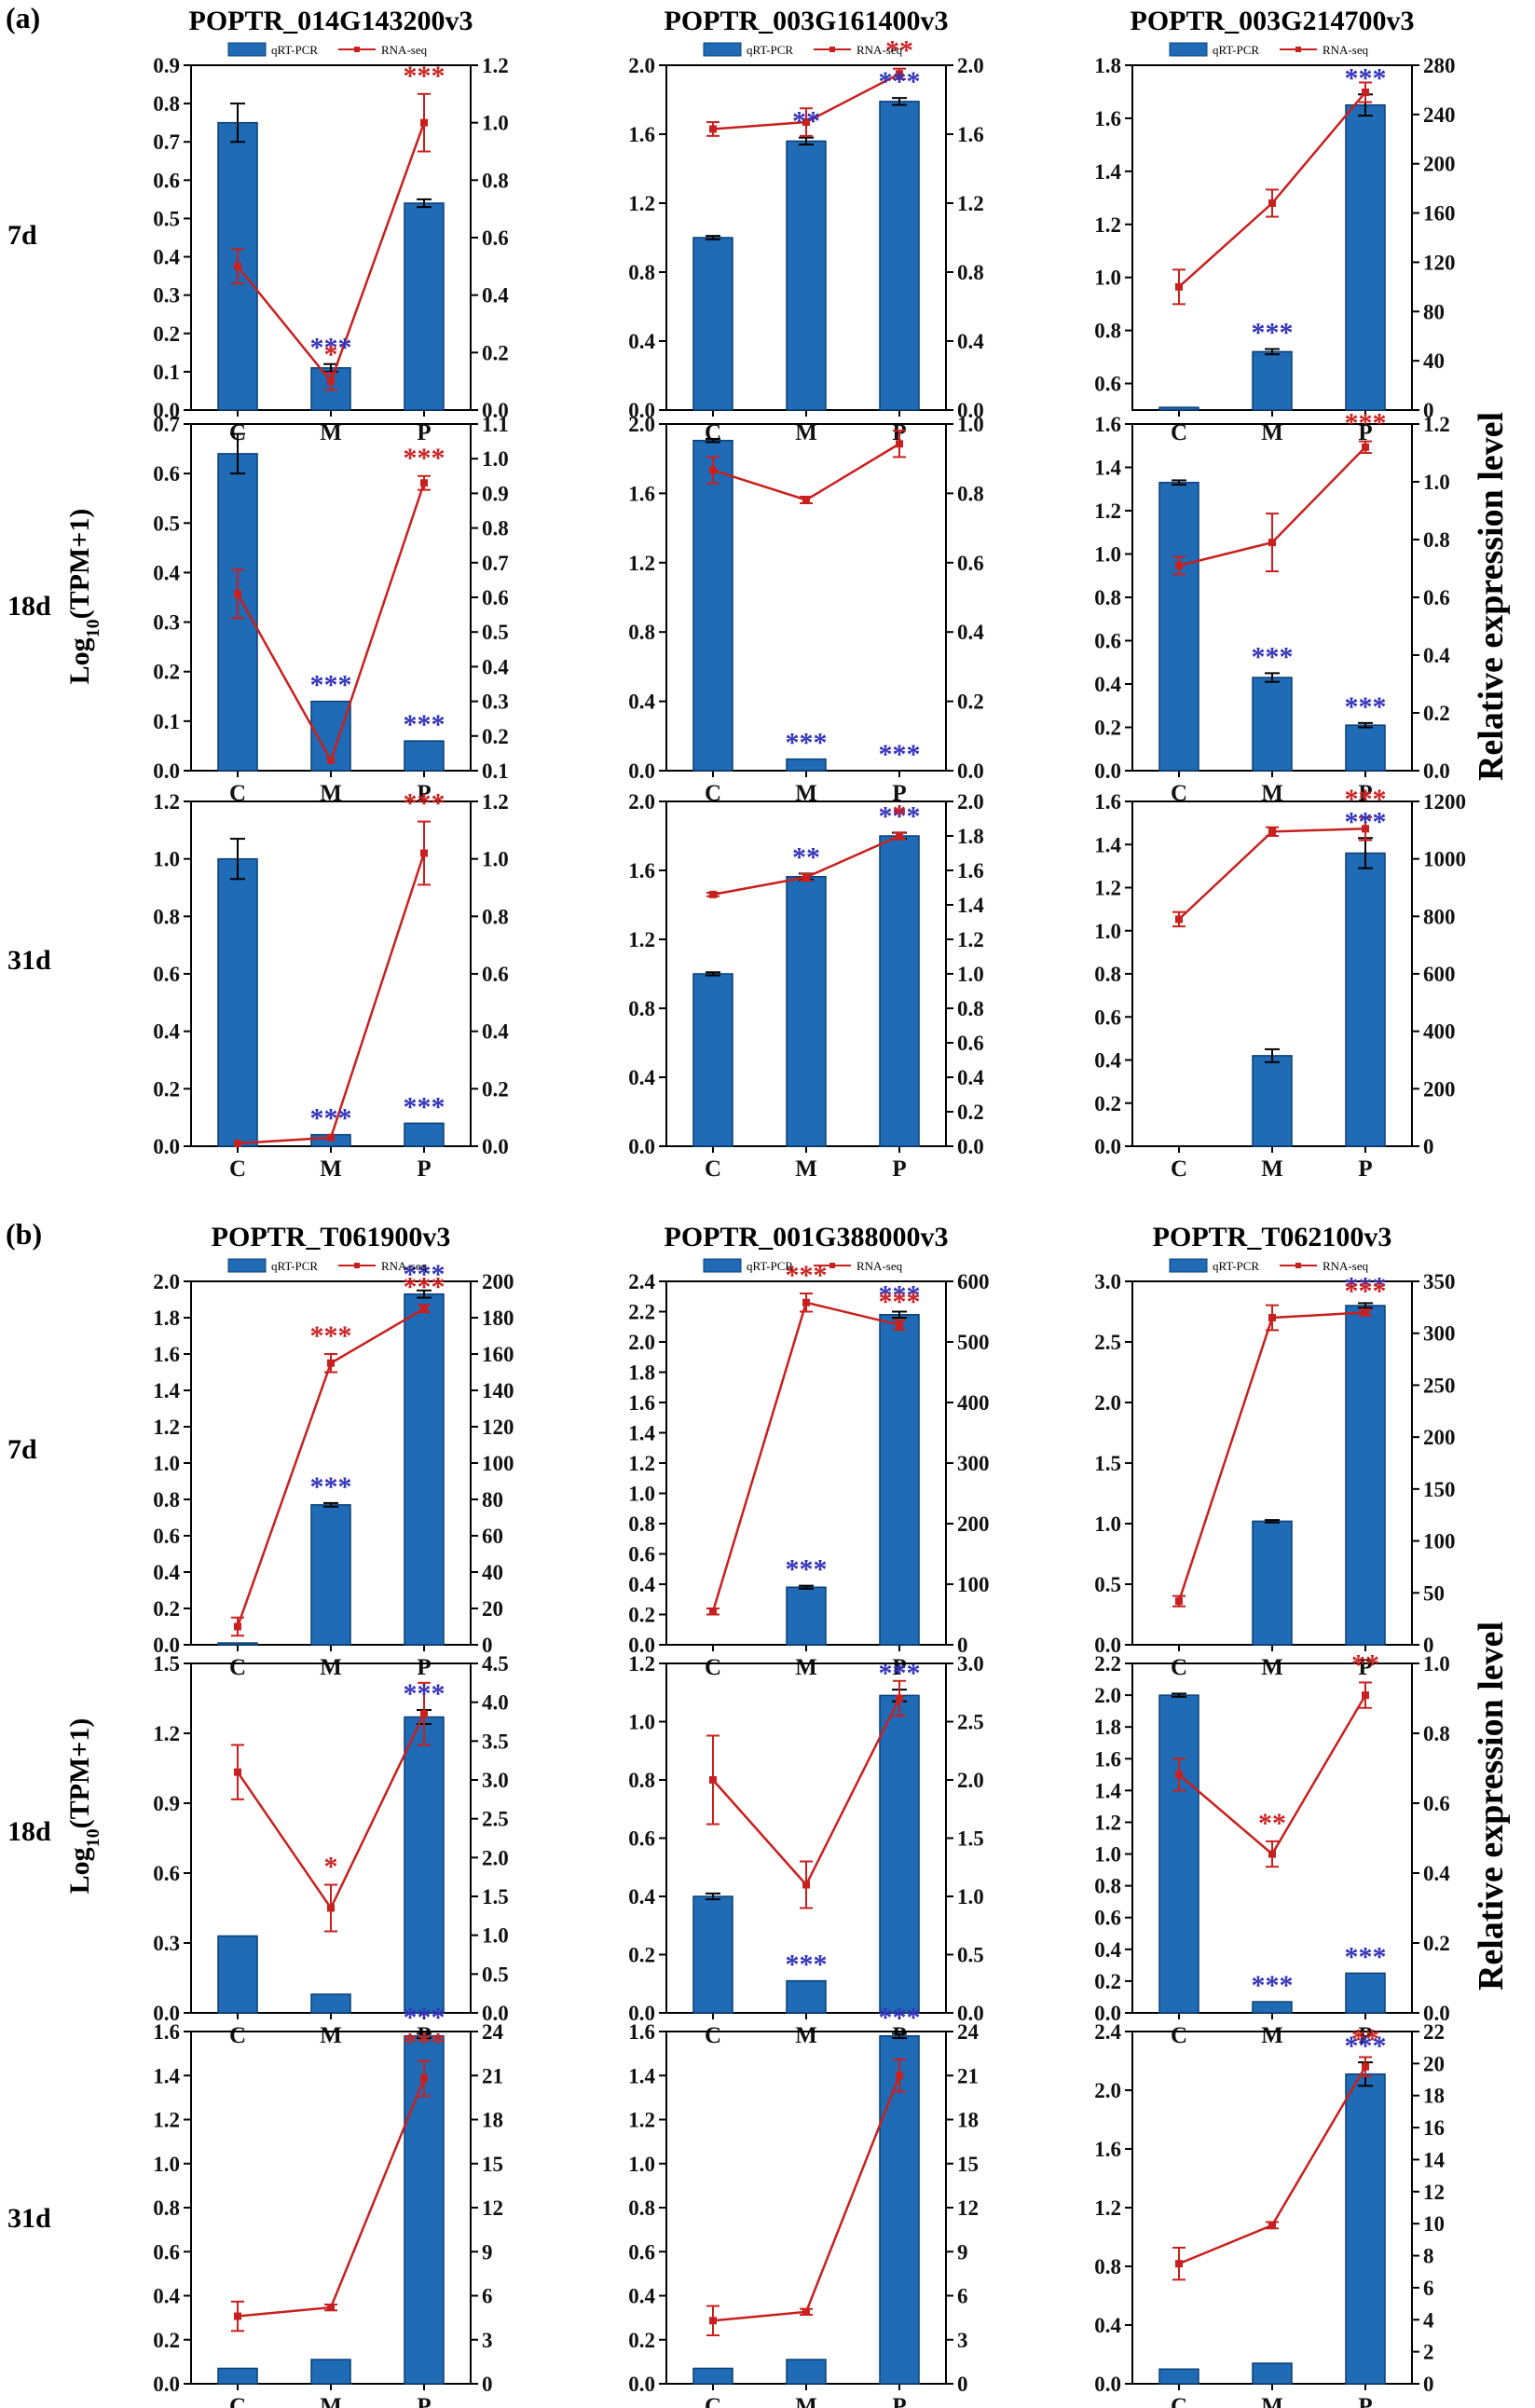  I want to click on right-tick-label: 18, so click(968, 2120).